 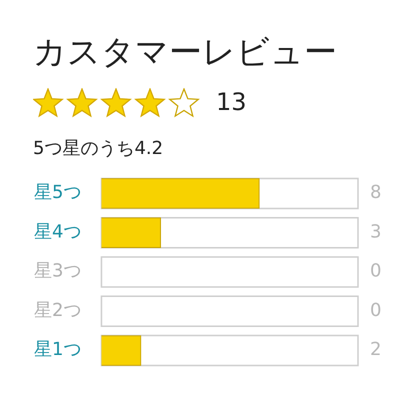 I want to click on y-tick-label: 星2つ, so click(x=58, y=310).